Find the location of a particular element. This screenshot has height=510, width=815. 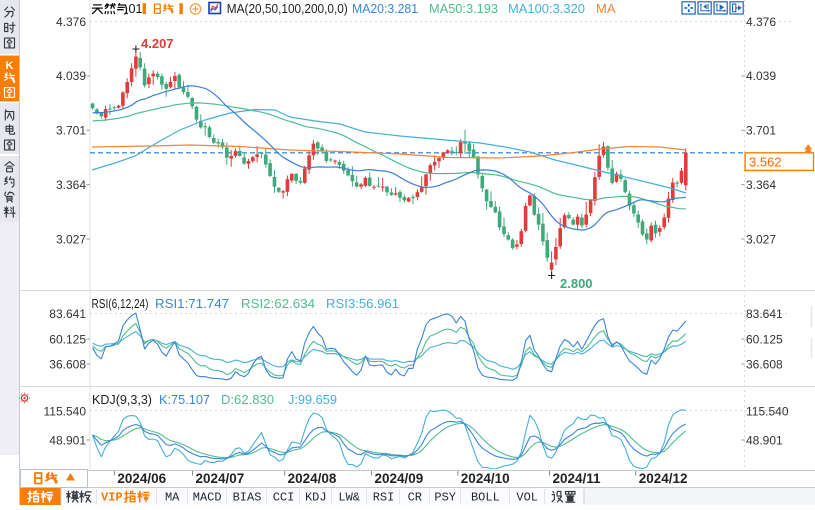

svg-text: MA(20,50,100,200,0,0) is located at coordinates (287, 8).